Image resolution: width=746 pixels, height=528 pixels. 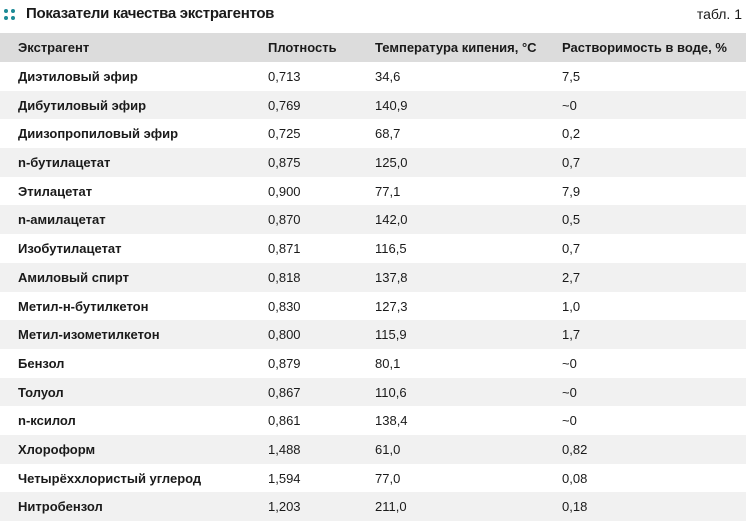 I want to click on row-label: Бензол, so click(x=41, y=363).